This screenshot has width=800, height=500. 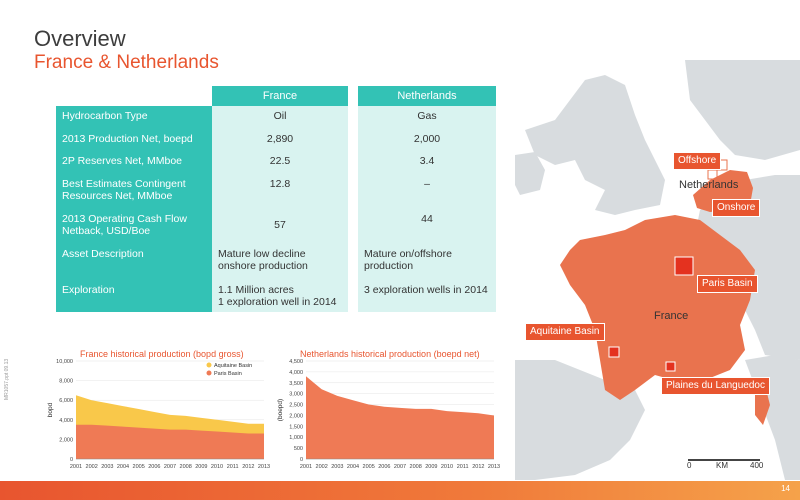 I want to click on page-title: Overview, so click(x=80, y=38).